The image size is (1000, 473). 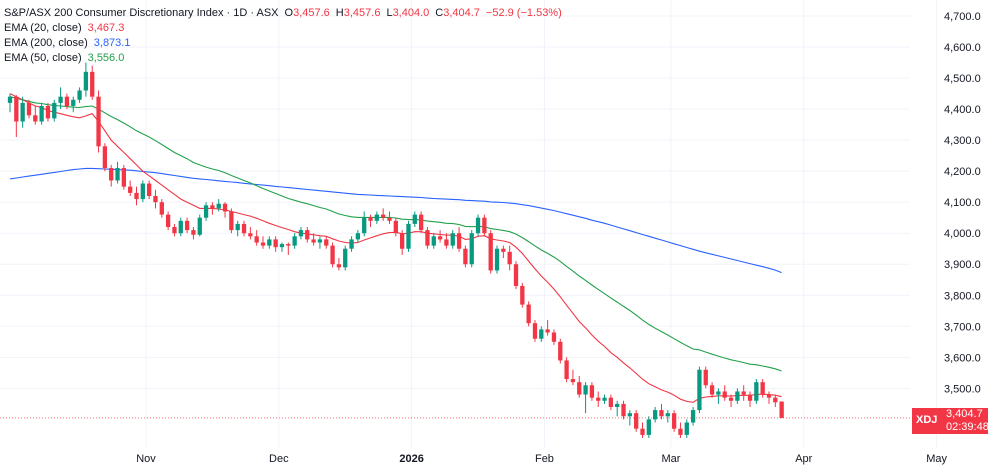 What do you see at coordinates (964, 414) in the screenshot?
I see `badge-price: 3,404.7` at bounding box center [964, 414].